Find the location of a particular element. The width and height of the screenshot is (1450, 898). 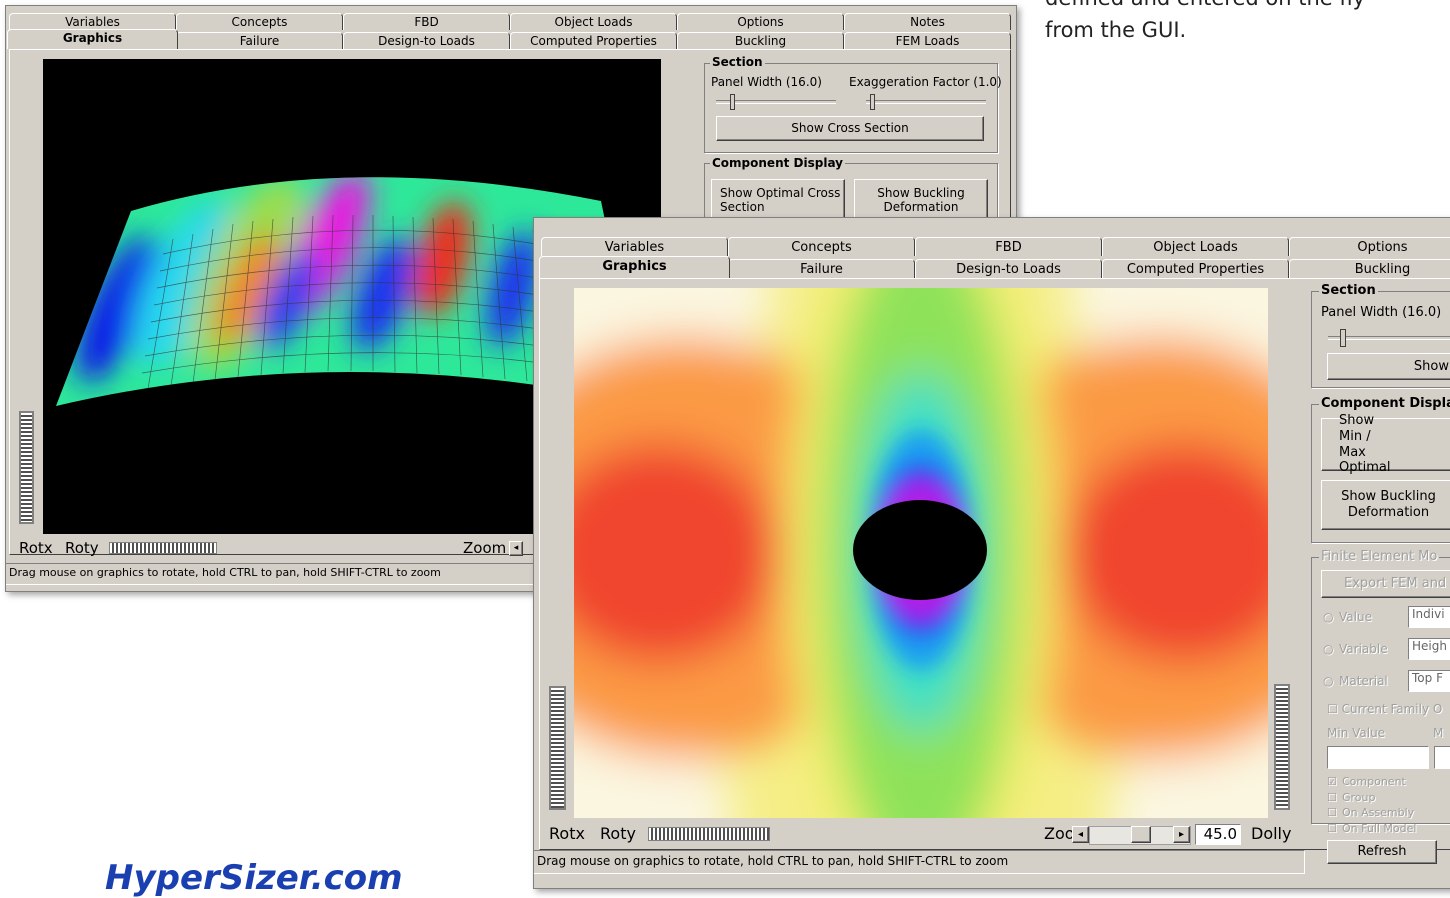

label: Exaggeration Factor (1.0) is located at coordinates (925, 82).